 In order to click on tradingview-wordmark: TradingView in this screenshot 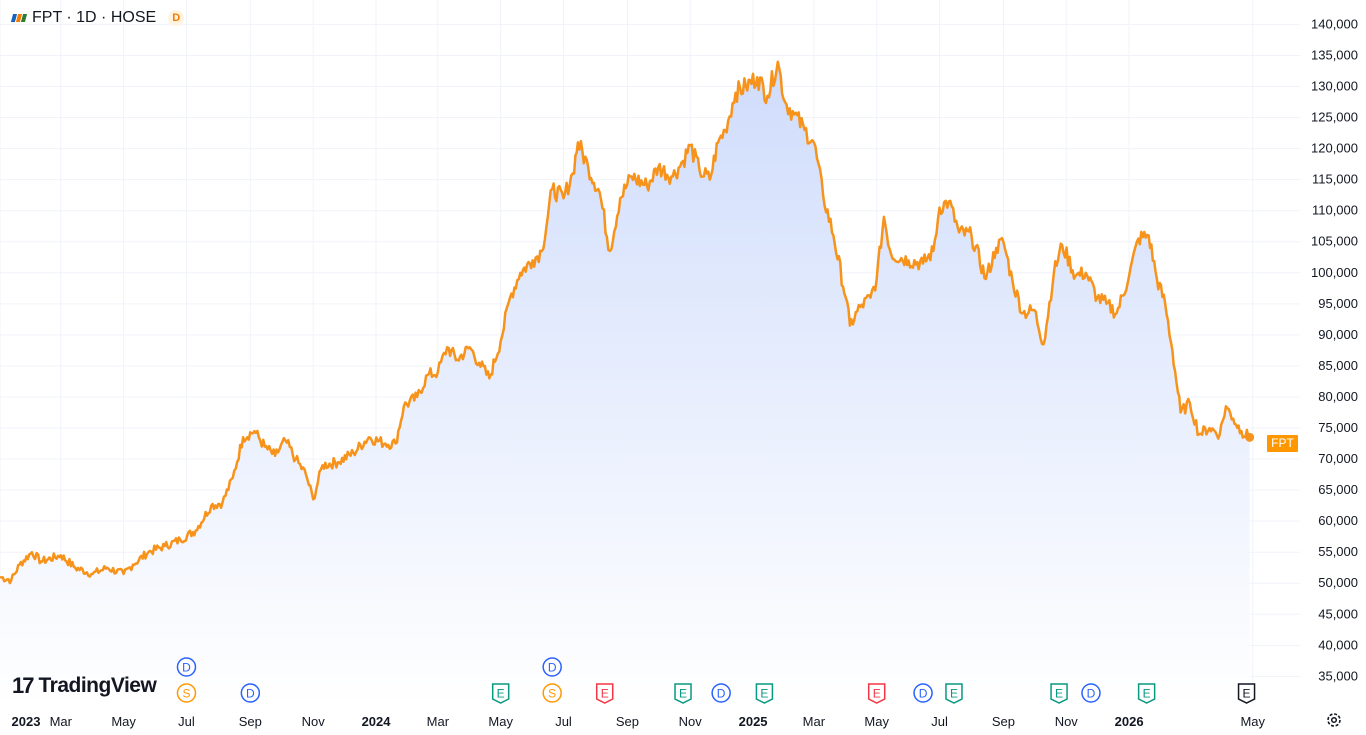, I will do `click(97, 685)`.